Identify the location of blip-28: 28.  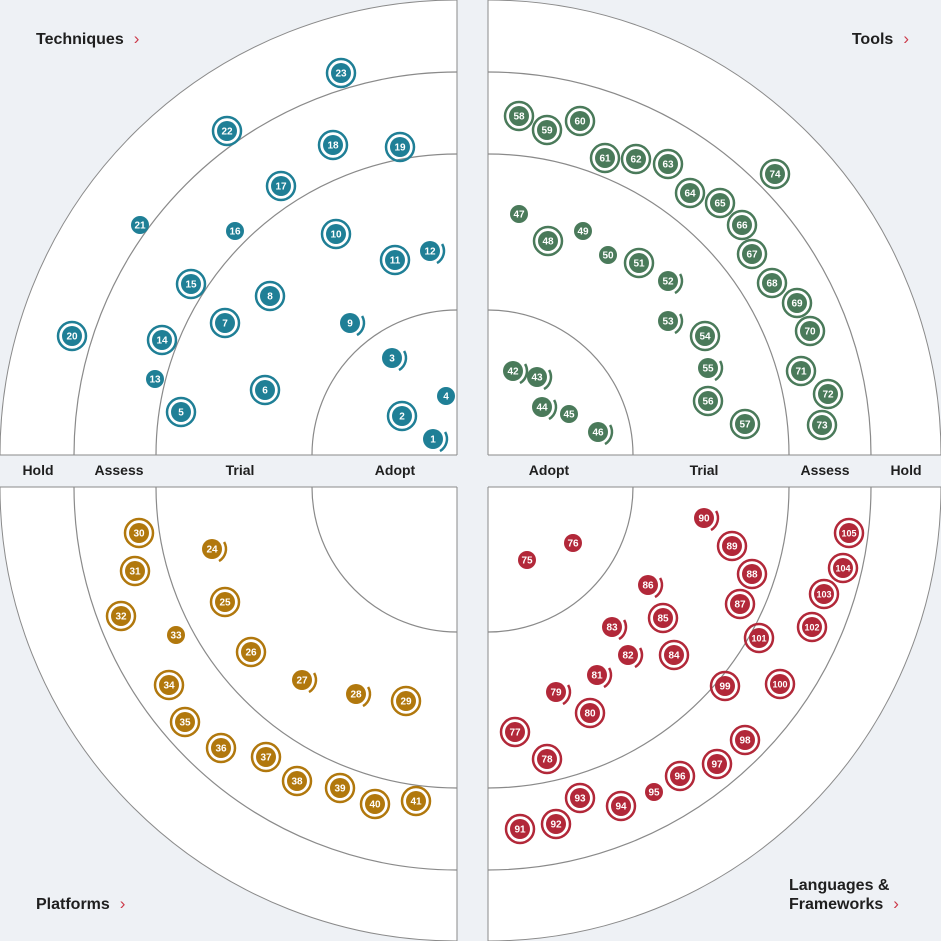
(359, 696).